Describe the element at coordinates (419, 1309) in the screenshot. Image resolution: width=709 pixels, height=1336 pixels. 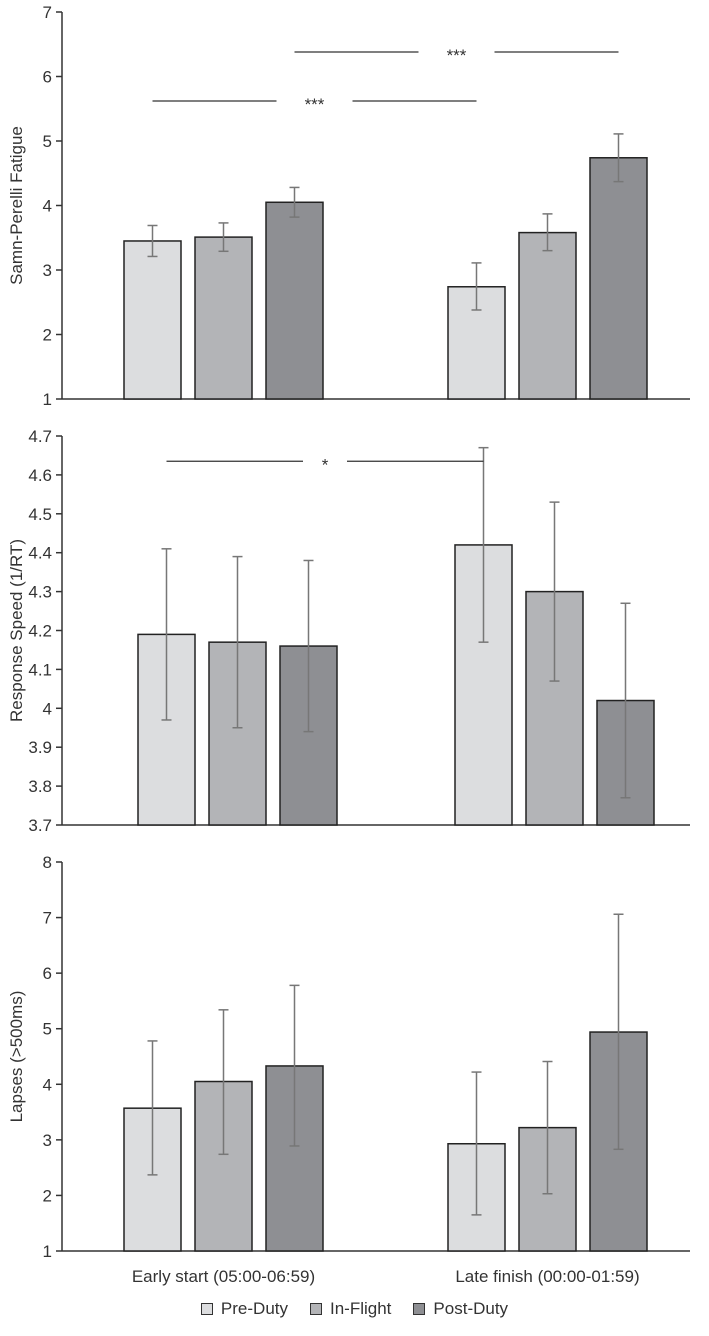
I see `legend-swatch-post-duty` at that location.